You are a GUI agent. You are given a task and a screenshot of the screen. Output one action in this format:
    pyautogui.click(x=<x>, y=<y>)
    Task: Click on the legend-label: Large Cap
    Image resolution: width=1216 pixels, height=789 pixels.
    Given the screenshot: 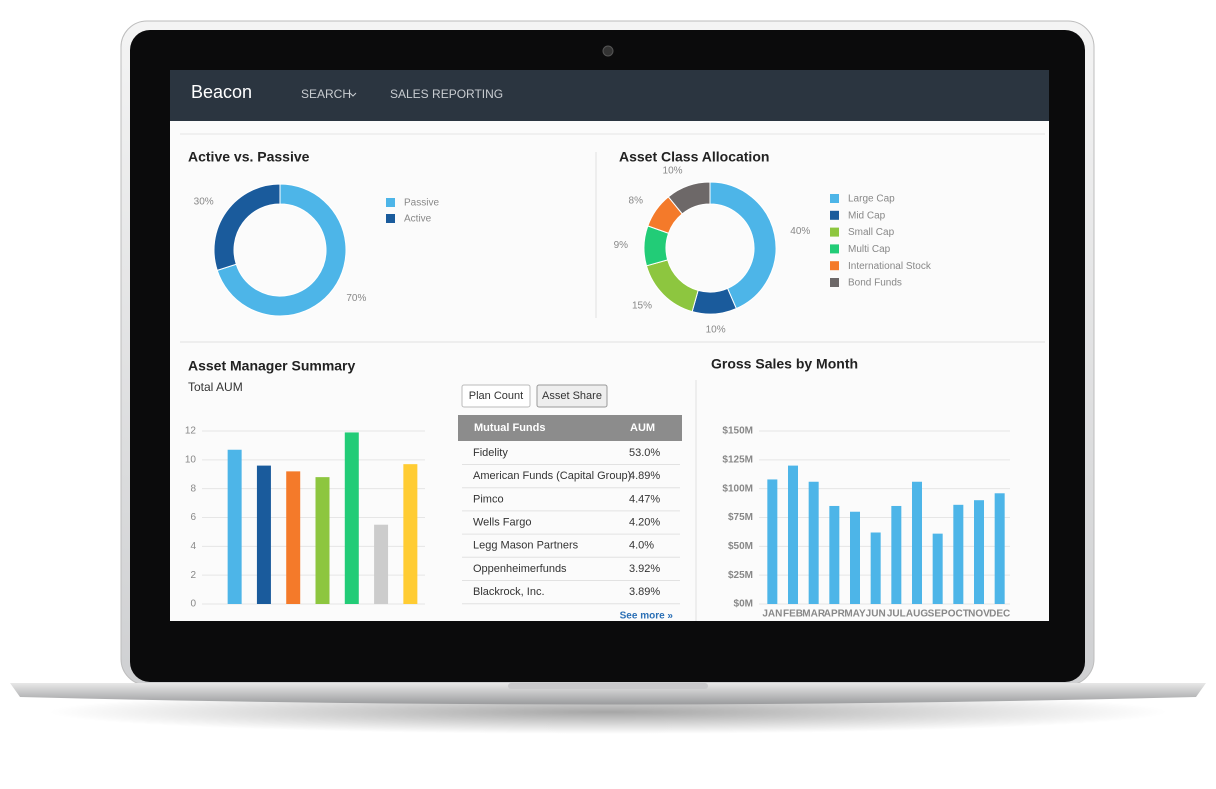 What is the action you would take?
    pyautogui.click(x=871, y=199)
    